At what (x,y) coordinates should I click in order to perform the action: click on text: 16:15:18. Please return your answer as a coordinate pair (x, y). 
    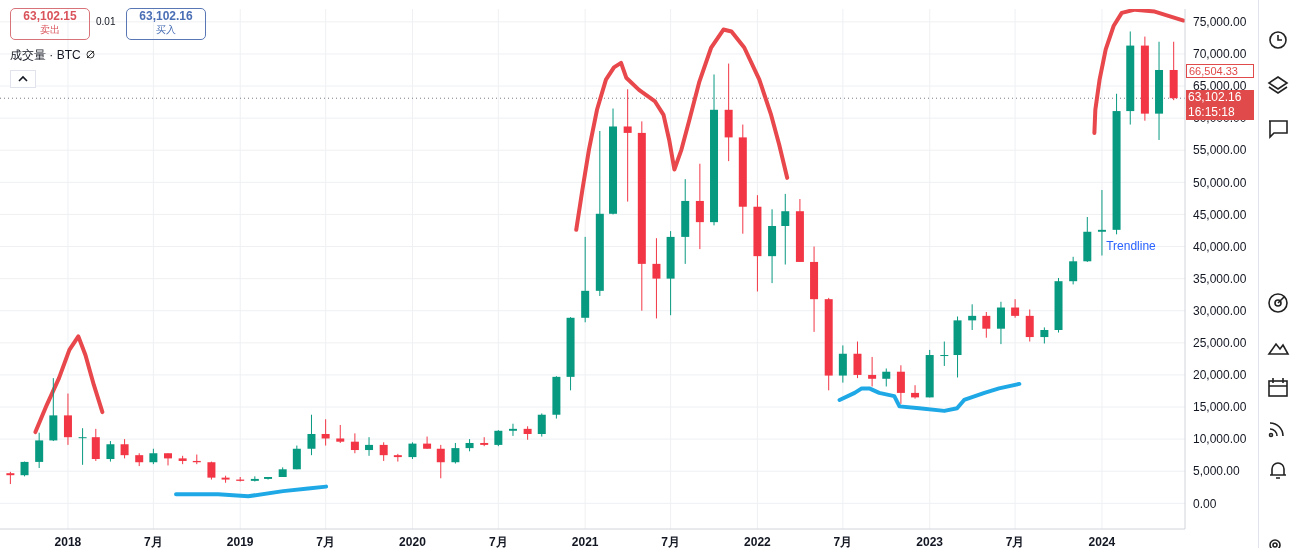
    Looking at the image, I should click on (1212, 112).